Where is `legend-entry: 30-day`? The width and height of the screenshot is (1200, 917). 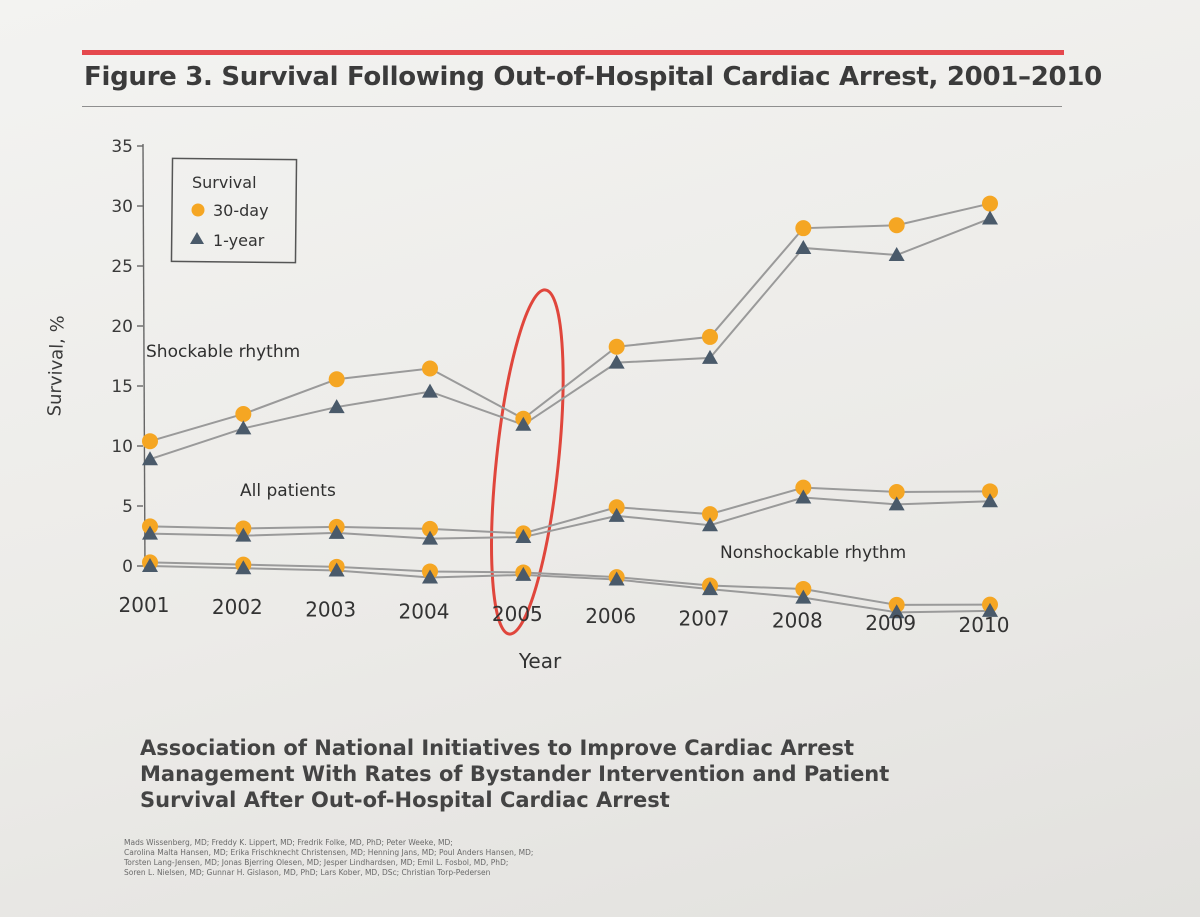 legend-entry: 30-day is located at coordinates (241, 210).